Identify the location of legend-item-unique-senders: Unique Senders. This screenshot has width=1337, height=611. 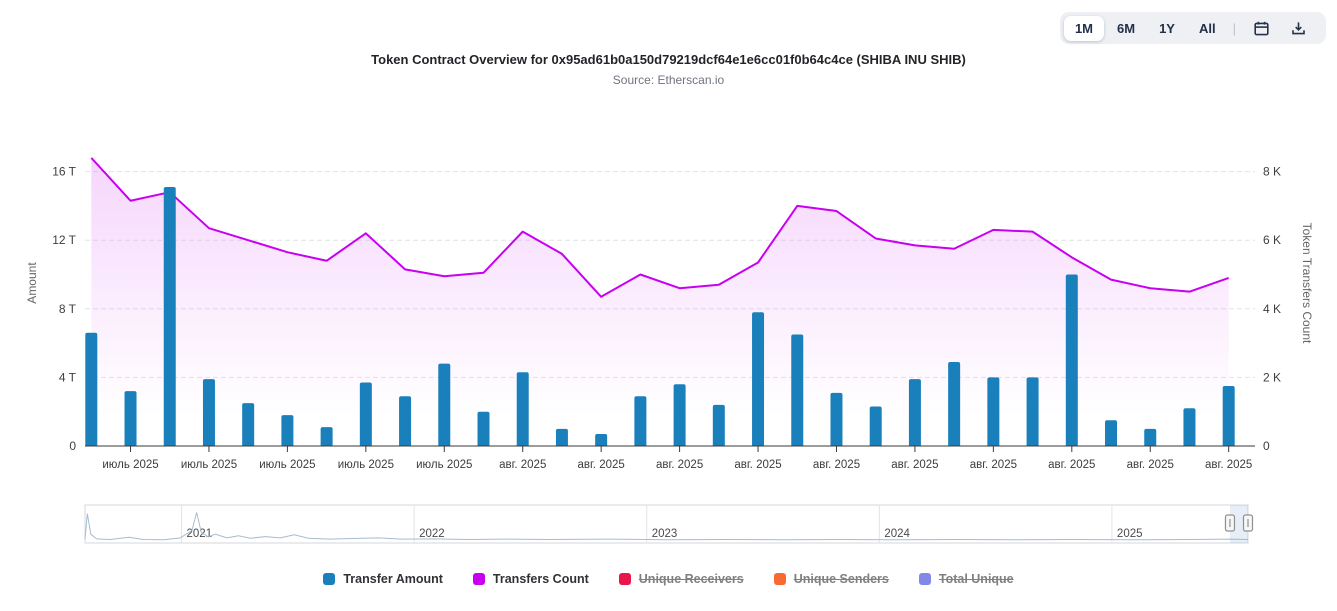
(831, 579).